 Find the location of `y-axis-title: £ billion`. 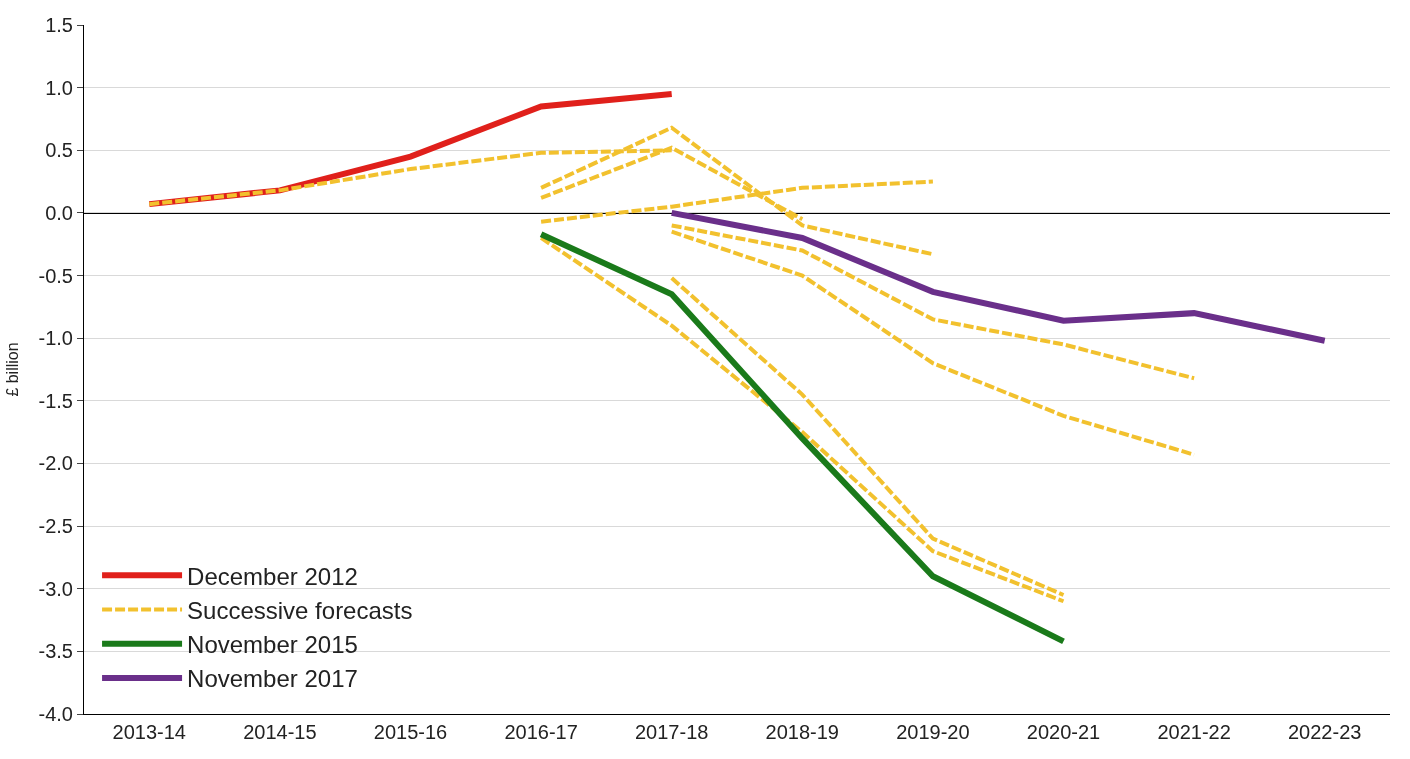

y-axis-title: £ billion is located at coordinates (13, 369).